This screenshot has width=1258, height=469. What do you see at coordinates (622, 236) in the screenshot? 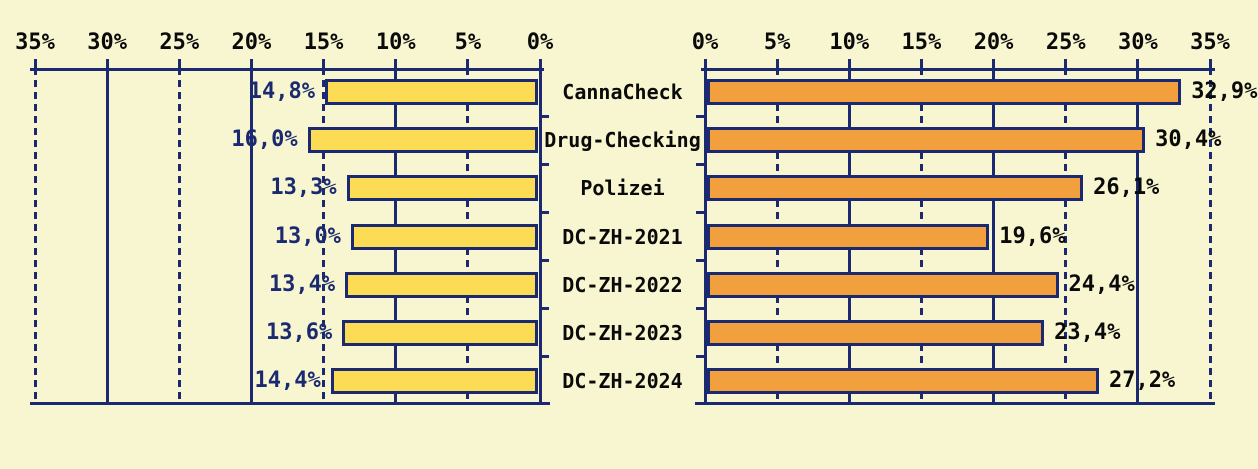
I see `category-label: DC-ZH-2021` at bounding box center [622, 236].